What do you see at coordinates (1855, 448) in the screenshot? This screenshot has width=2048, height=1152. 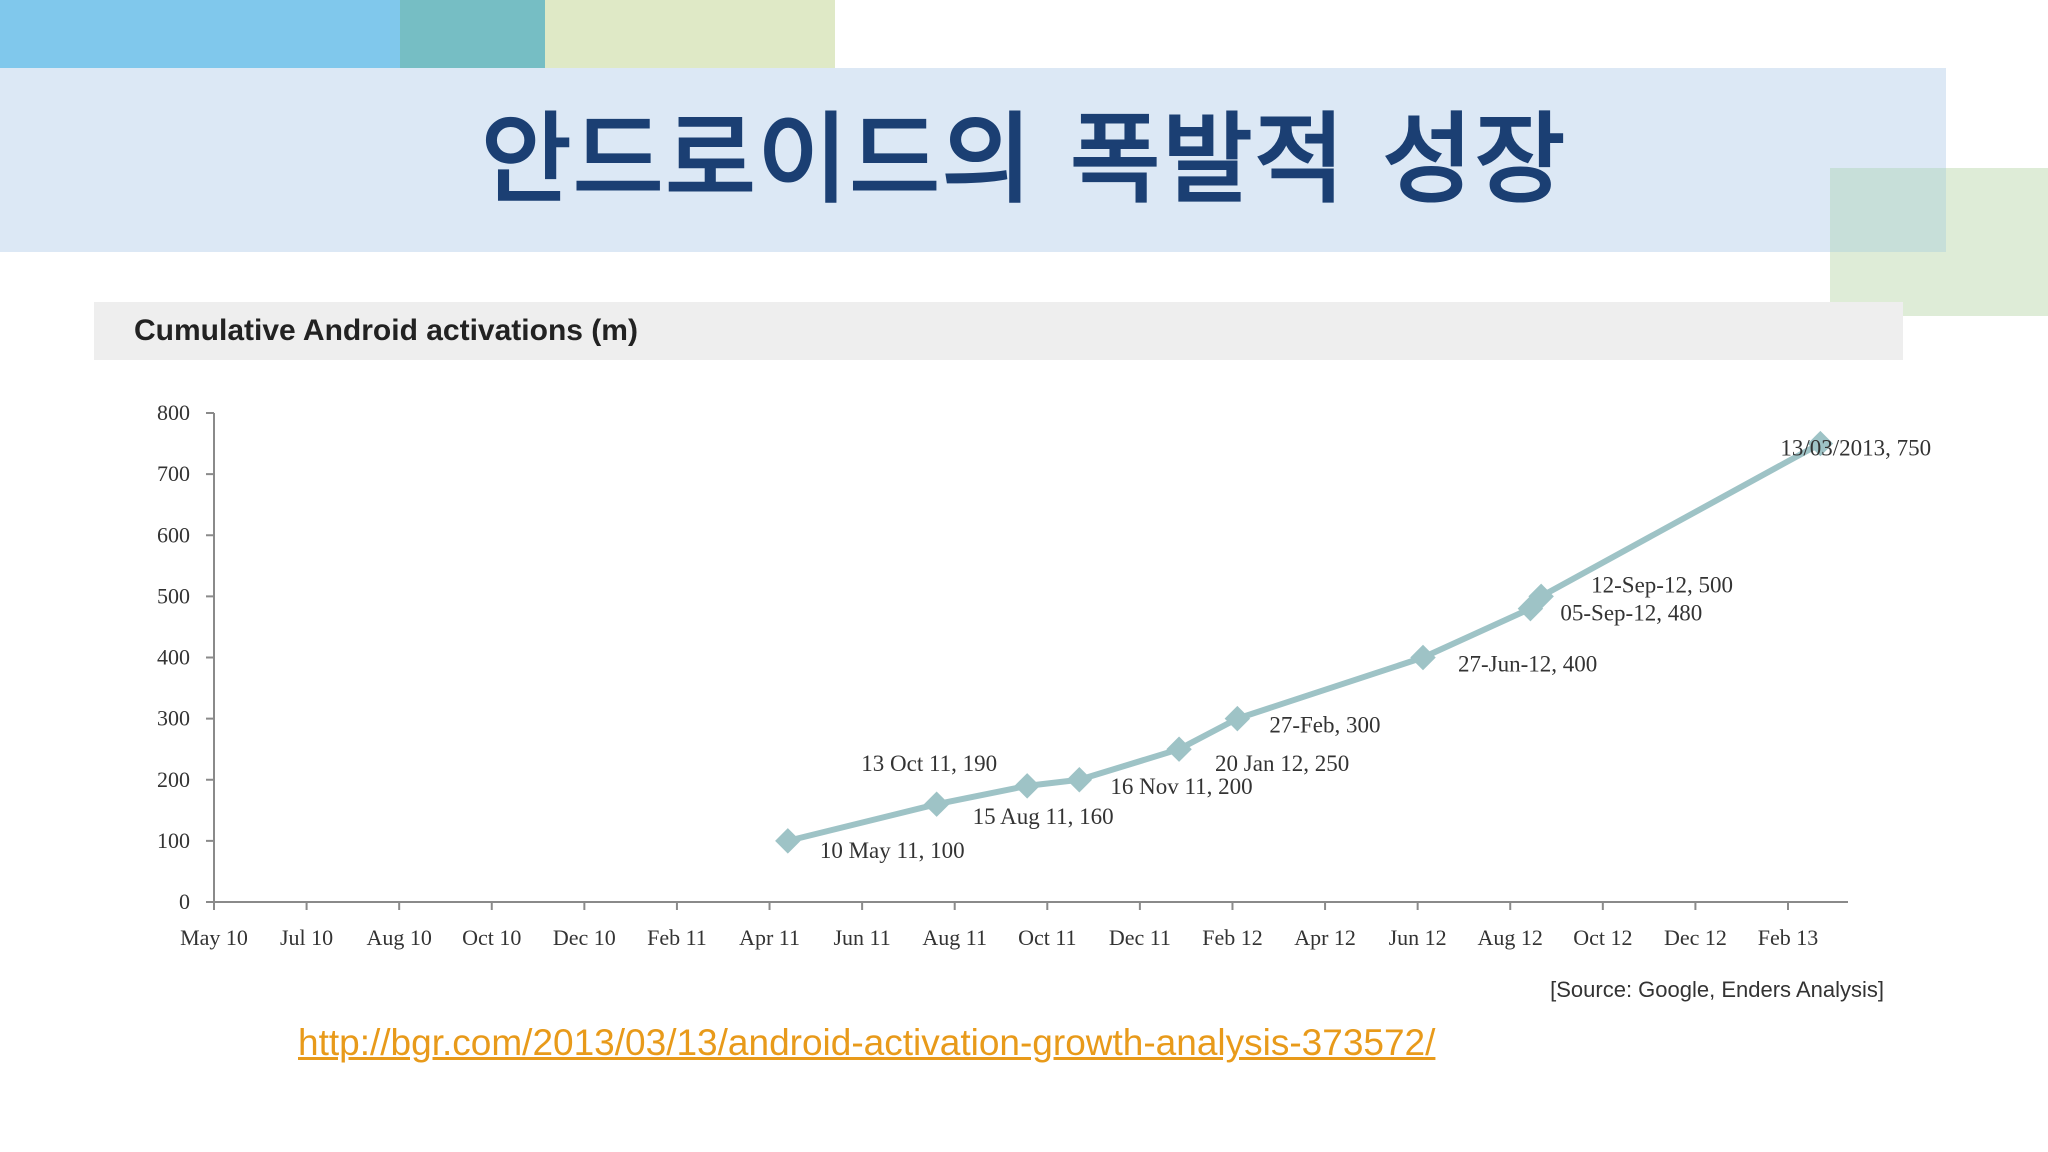 I see `data-label: 13/03/2013, 750` at bounding box center [1855, 448].